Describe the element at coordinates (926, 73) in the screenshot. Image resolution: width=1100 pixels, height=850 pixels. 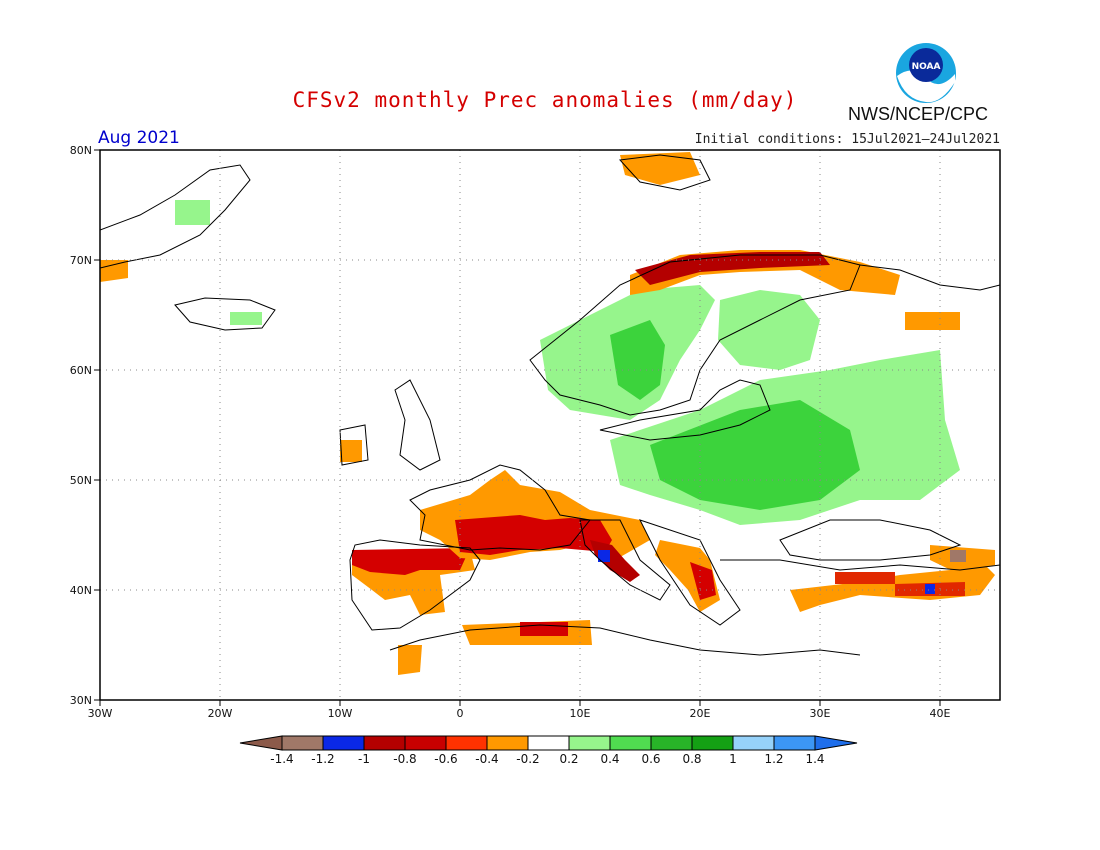
I see `noaa-logo: NOAA` at that location.